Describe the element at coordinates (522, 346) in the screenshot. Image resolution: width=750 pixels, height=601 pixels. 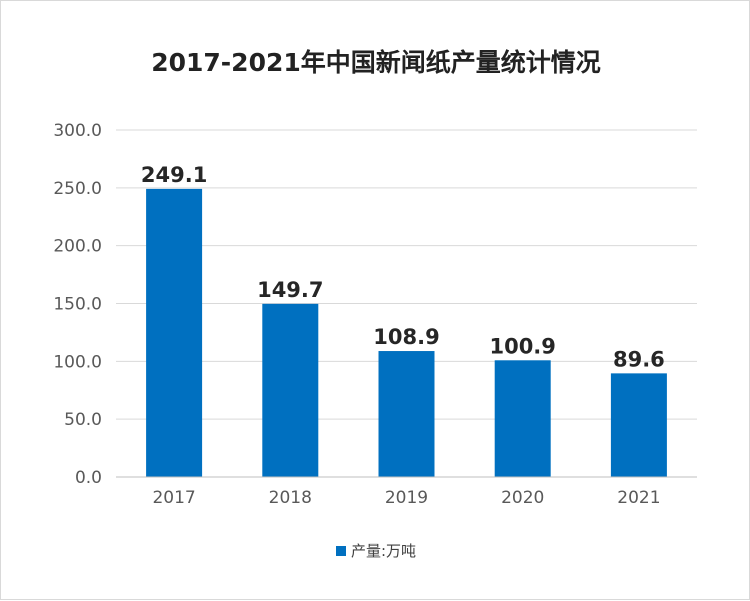
I see `data-label-2020: 100.9` at that location.